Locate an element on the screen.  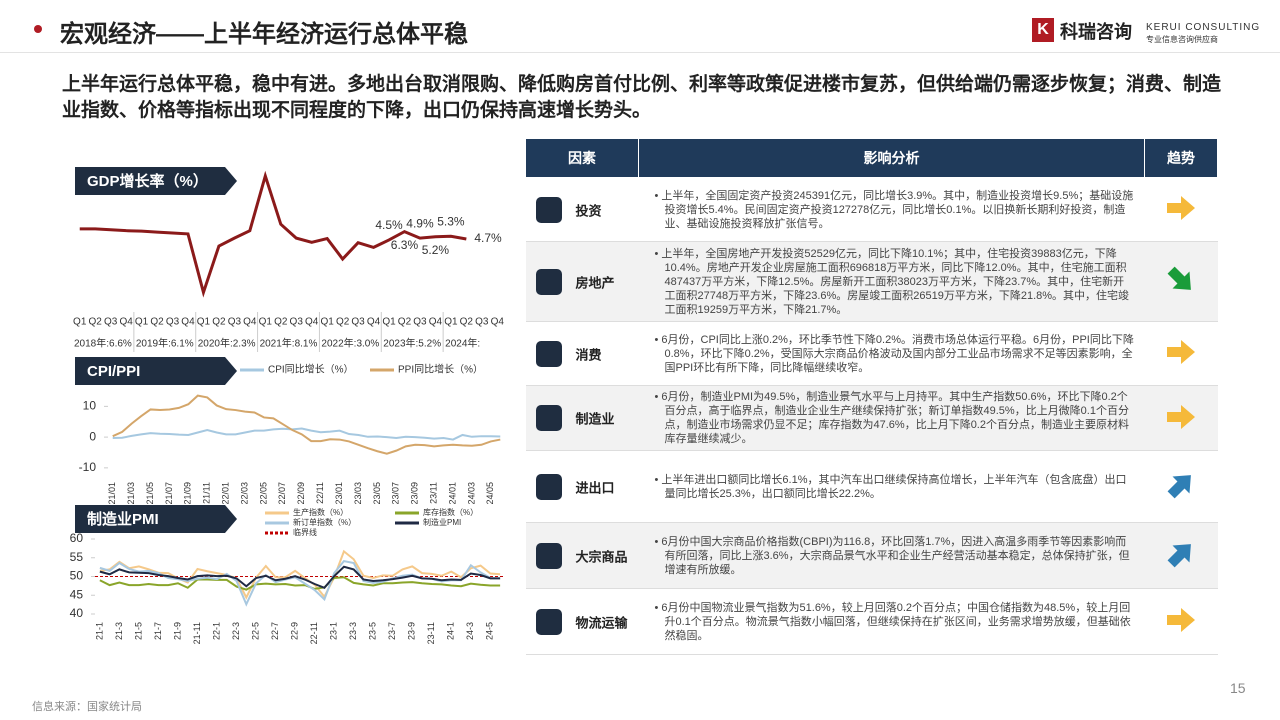
legend-label: 制造业PMI is located at coordinates (442, 522).